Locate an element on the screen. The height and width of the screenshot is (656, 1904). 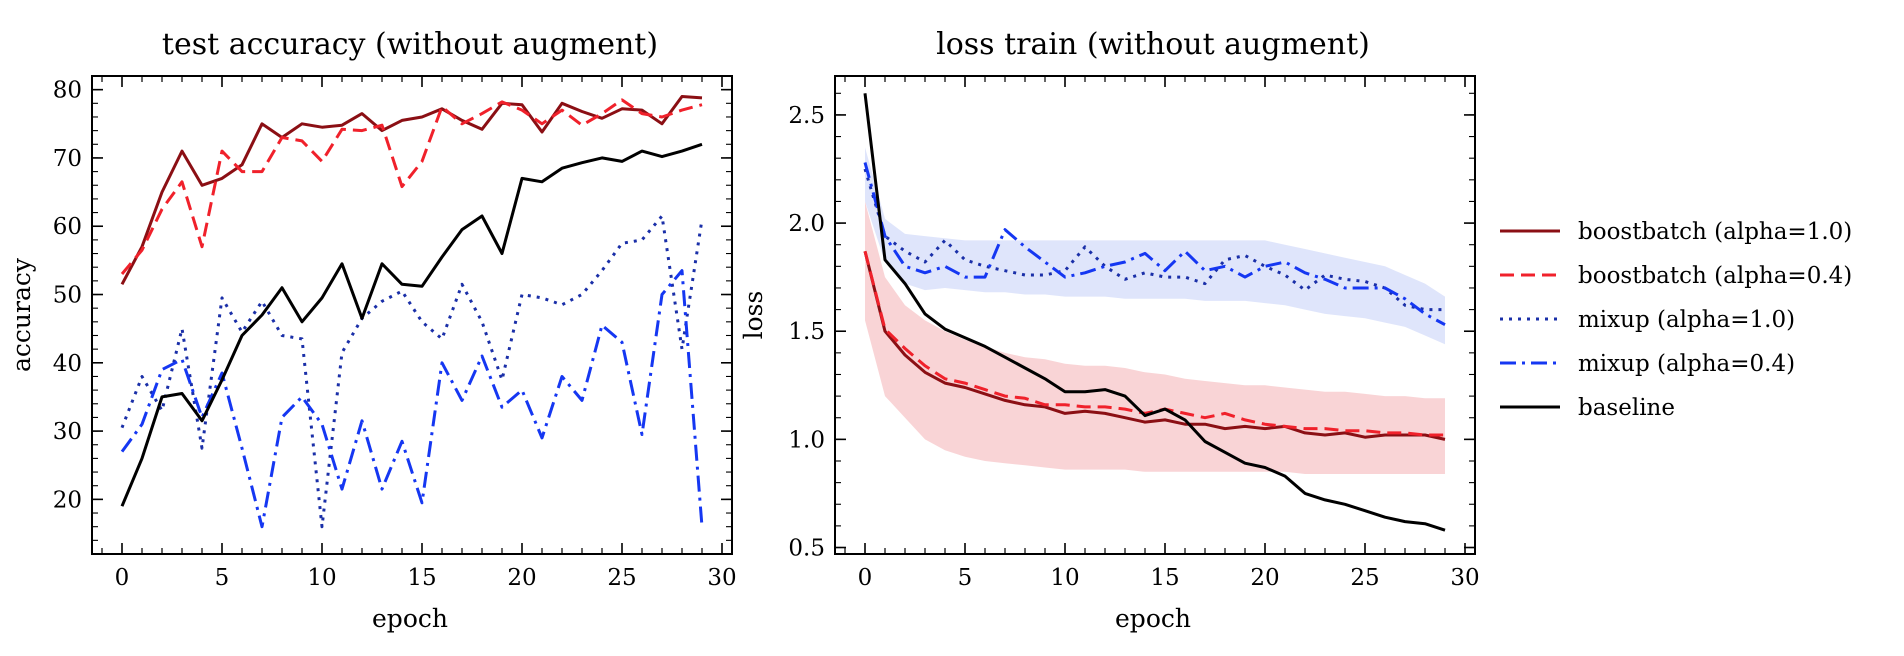
y-tick-label: 60 is located at coordinates (67, 227).